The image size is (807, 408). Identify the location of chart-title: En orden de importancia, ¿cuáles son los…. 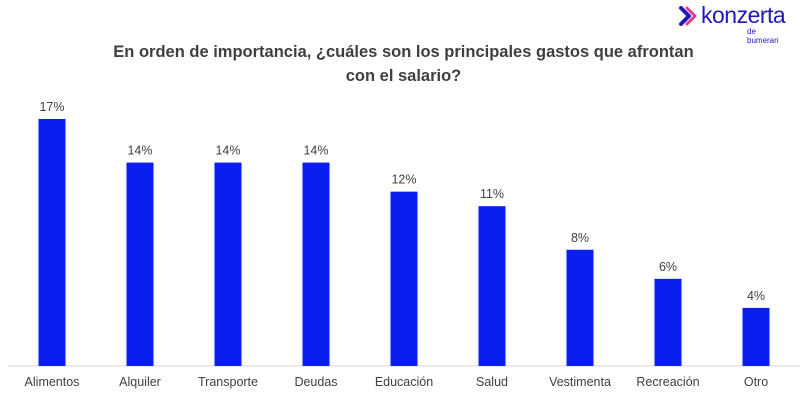
(403, 64).